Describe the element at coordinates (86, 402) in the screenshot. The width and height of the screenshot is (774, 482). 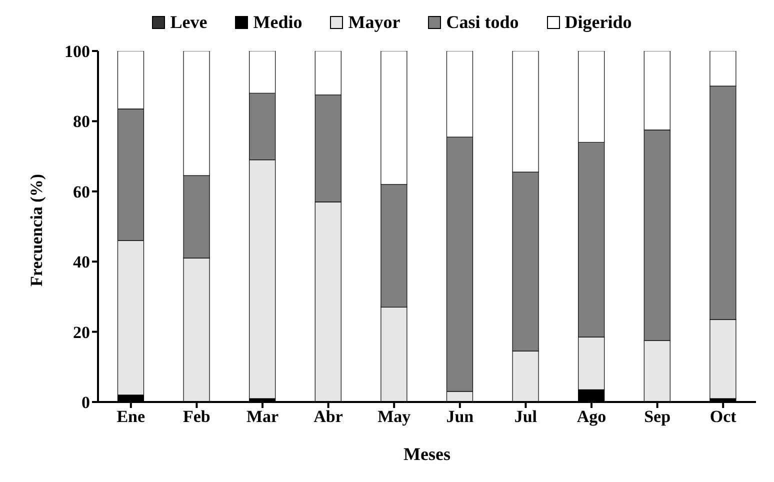
I see `y-tick-label: 0` at that location.